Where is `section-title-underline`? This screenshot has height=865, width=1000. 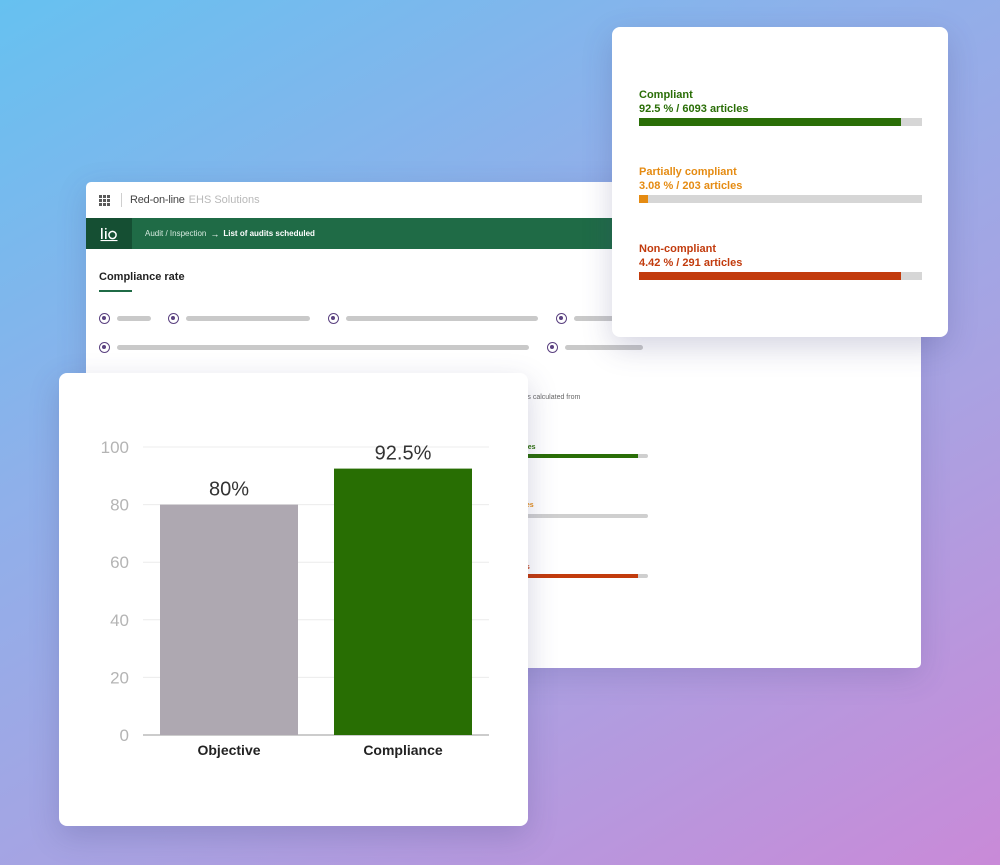 section-title-underline is located at coordinates (115, 291).